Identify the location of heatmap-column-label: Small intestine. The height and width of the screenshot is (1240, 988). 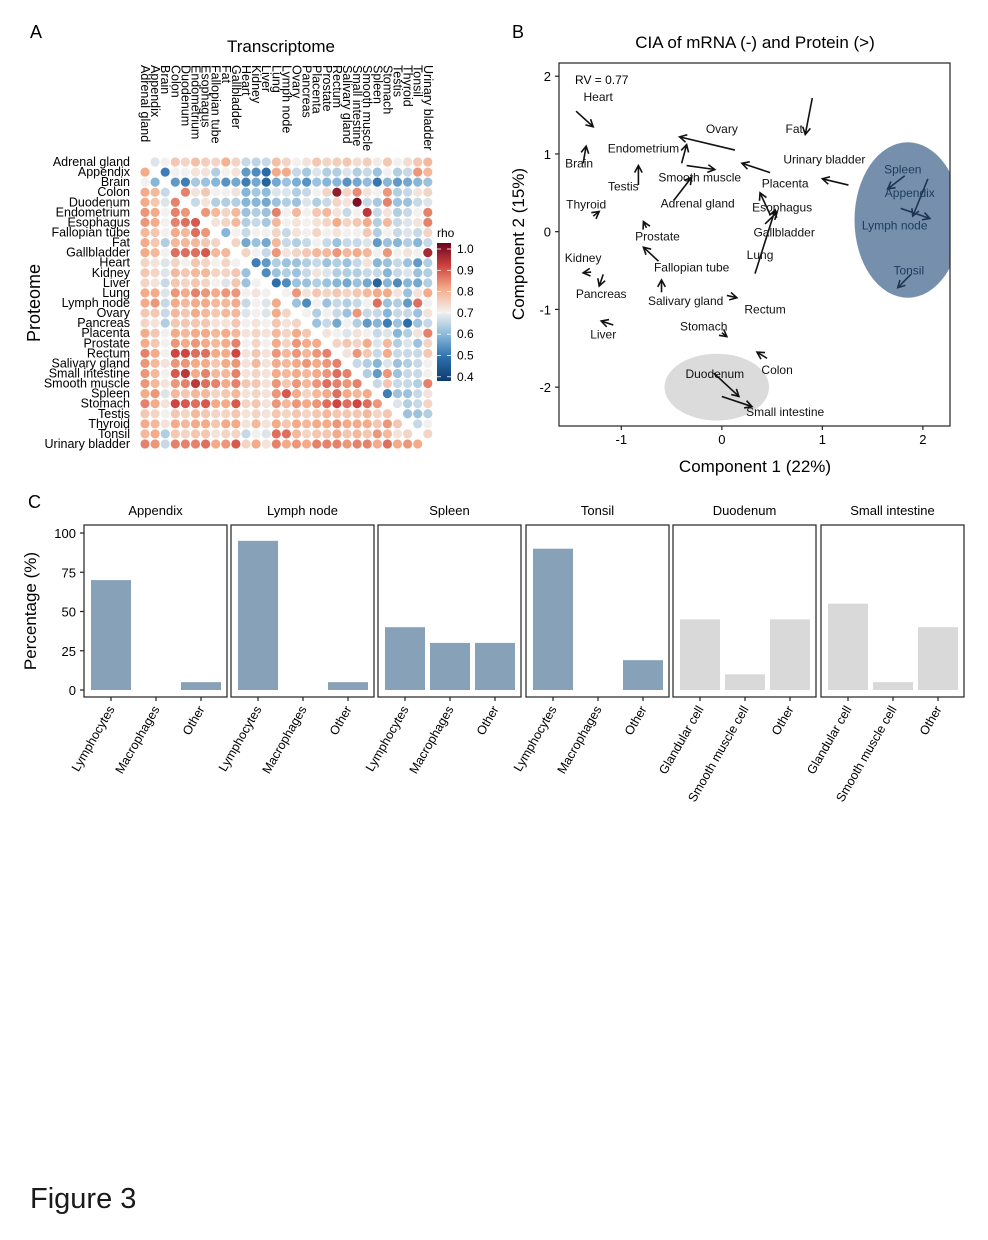
(357, 105).